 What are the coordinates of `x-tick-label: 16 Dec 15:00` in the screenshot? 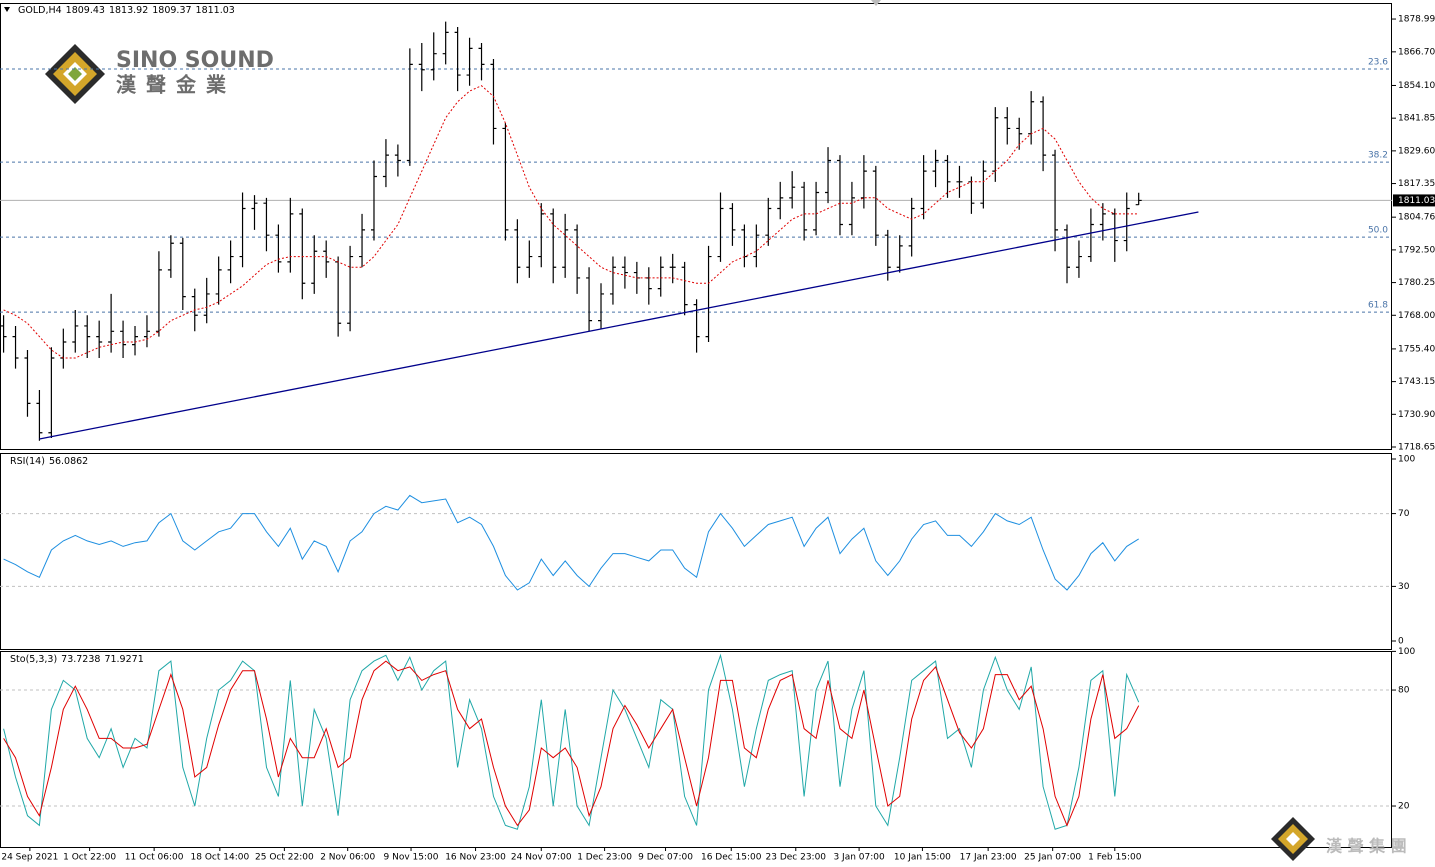 It's located at (731, 858).